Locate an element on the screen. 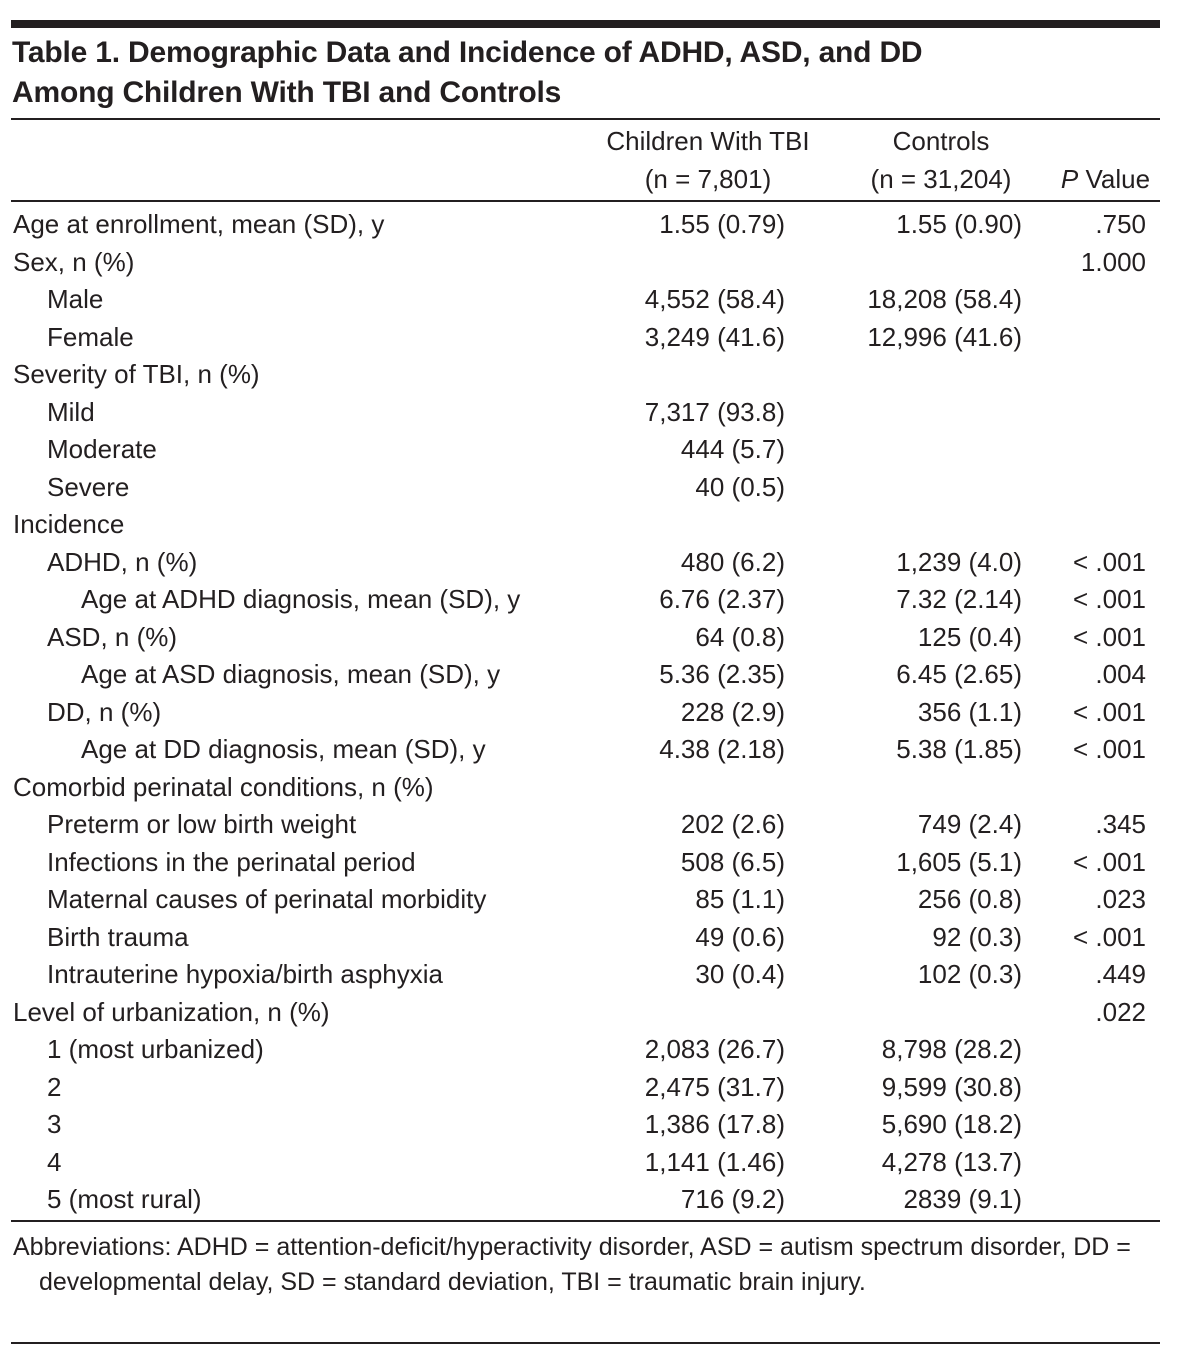 The image size is (1178, 1362). cell-controls: 9,599 (30.8) is located at coordinates (951, 1086).